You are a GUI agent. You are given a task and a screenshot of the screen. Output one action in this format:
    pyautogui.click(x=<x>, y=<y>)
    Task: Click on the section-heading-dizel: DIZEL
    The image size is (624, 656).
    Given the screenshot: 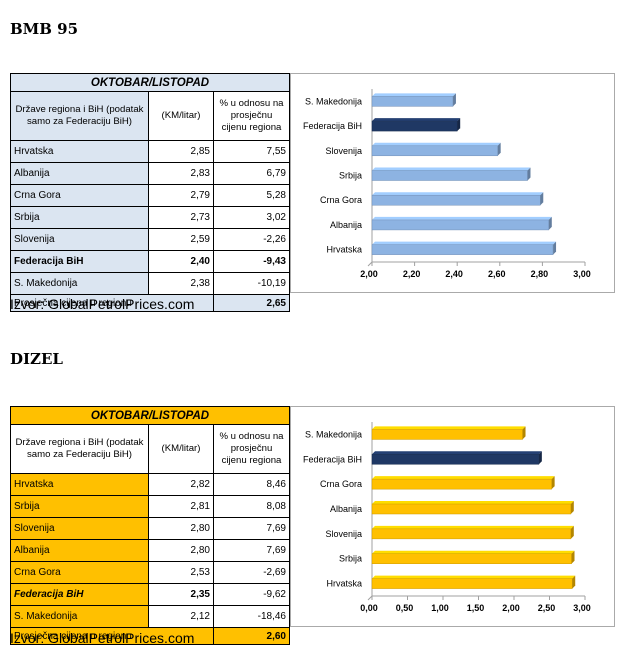 What is the action you would take?
    pyautogui.click(x=36, y=359)
    